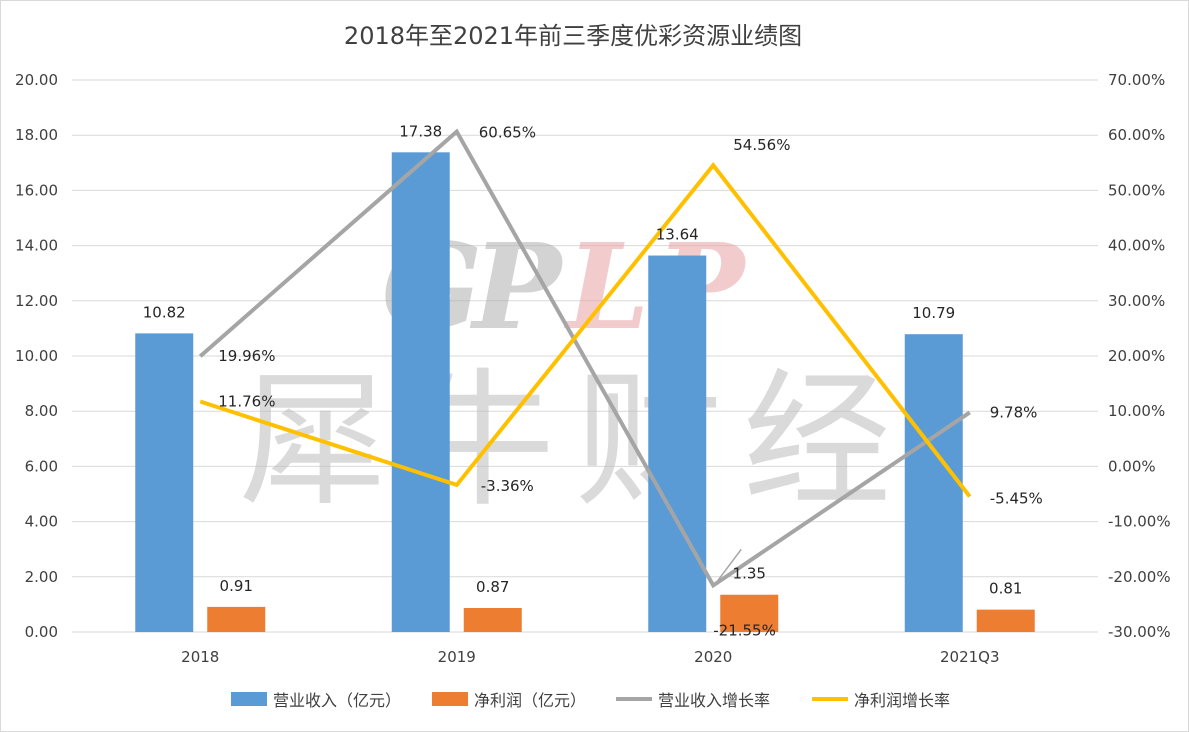 The height and width of the screenshot is (732, 1189). Describe the element at coordinates (41, 522) in the screenshot. I see `y-left-tick-label: 4.00` at that location.